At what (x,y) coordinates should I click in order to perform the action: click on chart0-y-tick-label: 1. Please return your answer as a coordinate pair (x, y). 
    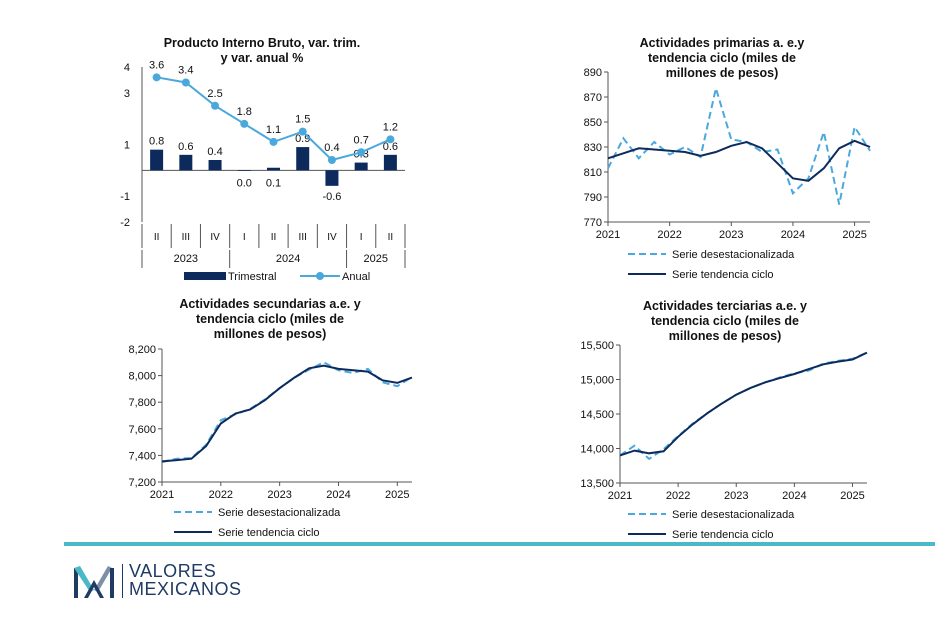
    Looking at the image, I should click on (127, 146).